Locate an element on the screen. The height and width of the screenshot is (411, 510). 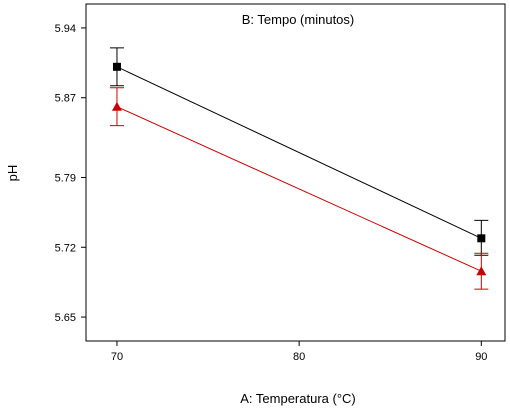
x-tick-label: 90 is located at coordinates (481, 357).